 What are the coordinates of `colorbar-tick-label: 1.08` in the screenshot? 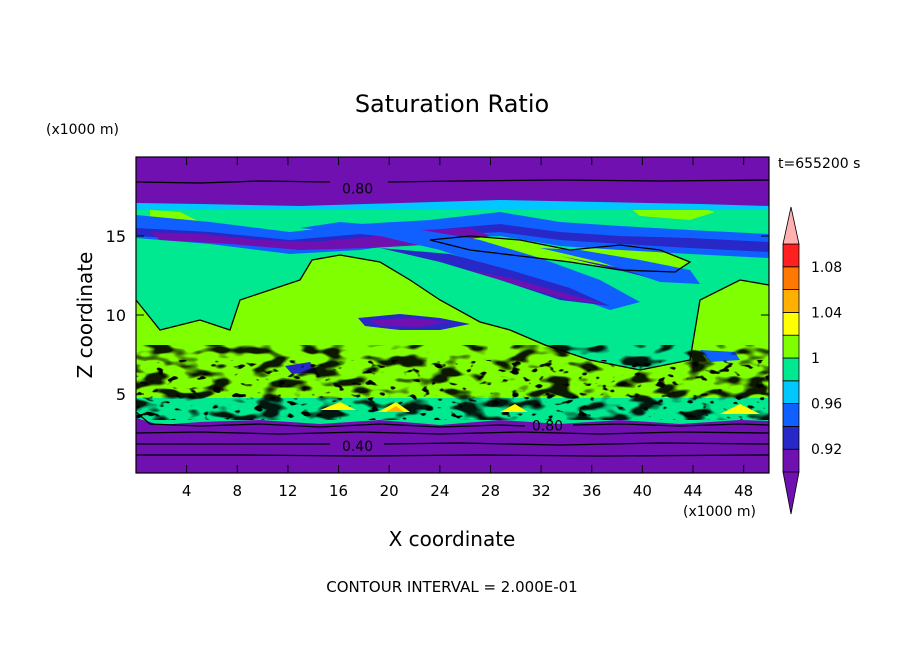 It's located at (826, 268).